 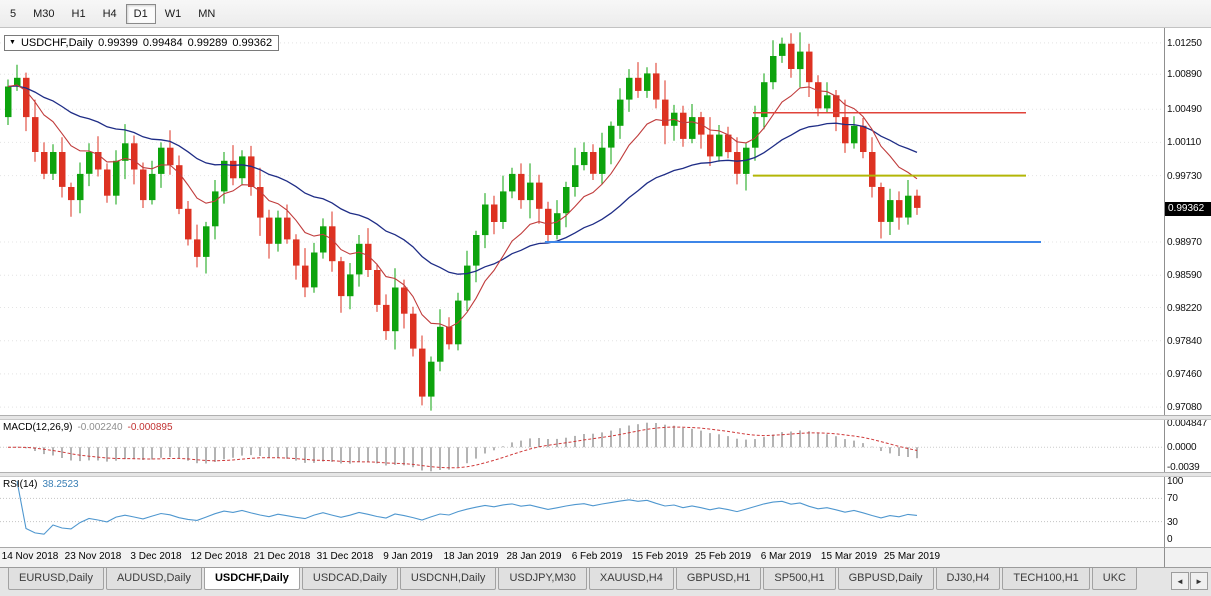 I want to click on price-axis-label: 1.00490, so click(x=1184, y=109).